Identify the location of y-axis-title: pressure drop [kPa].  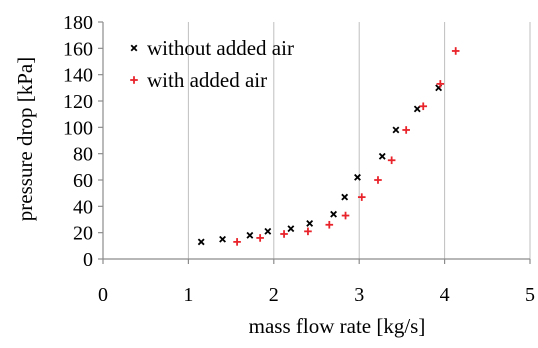
(25, 139).